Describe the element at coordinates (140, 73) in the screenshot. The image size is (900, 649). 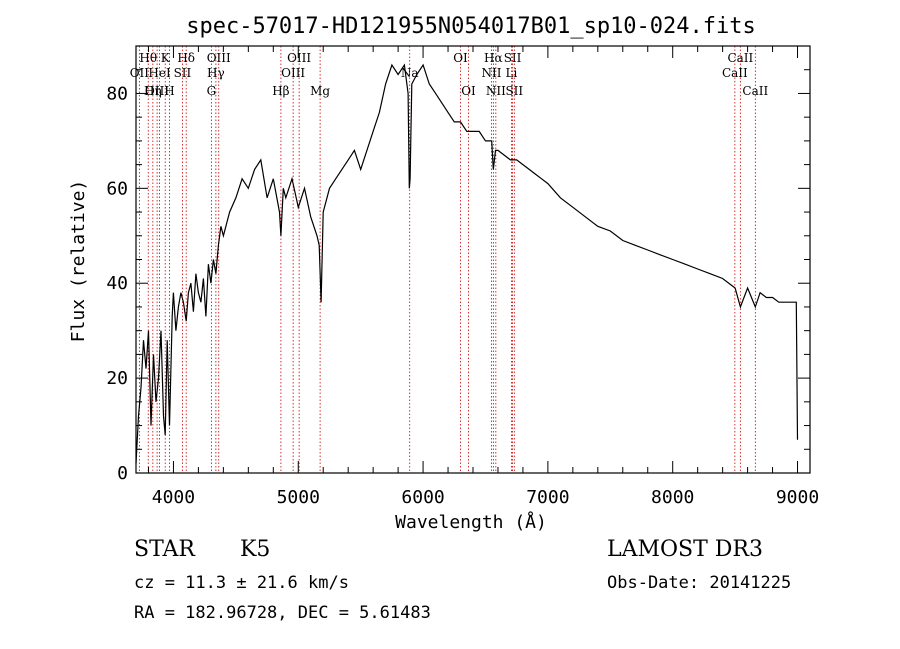
I see `spectral-line-label: OII` at that location.